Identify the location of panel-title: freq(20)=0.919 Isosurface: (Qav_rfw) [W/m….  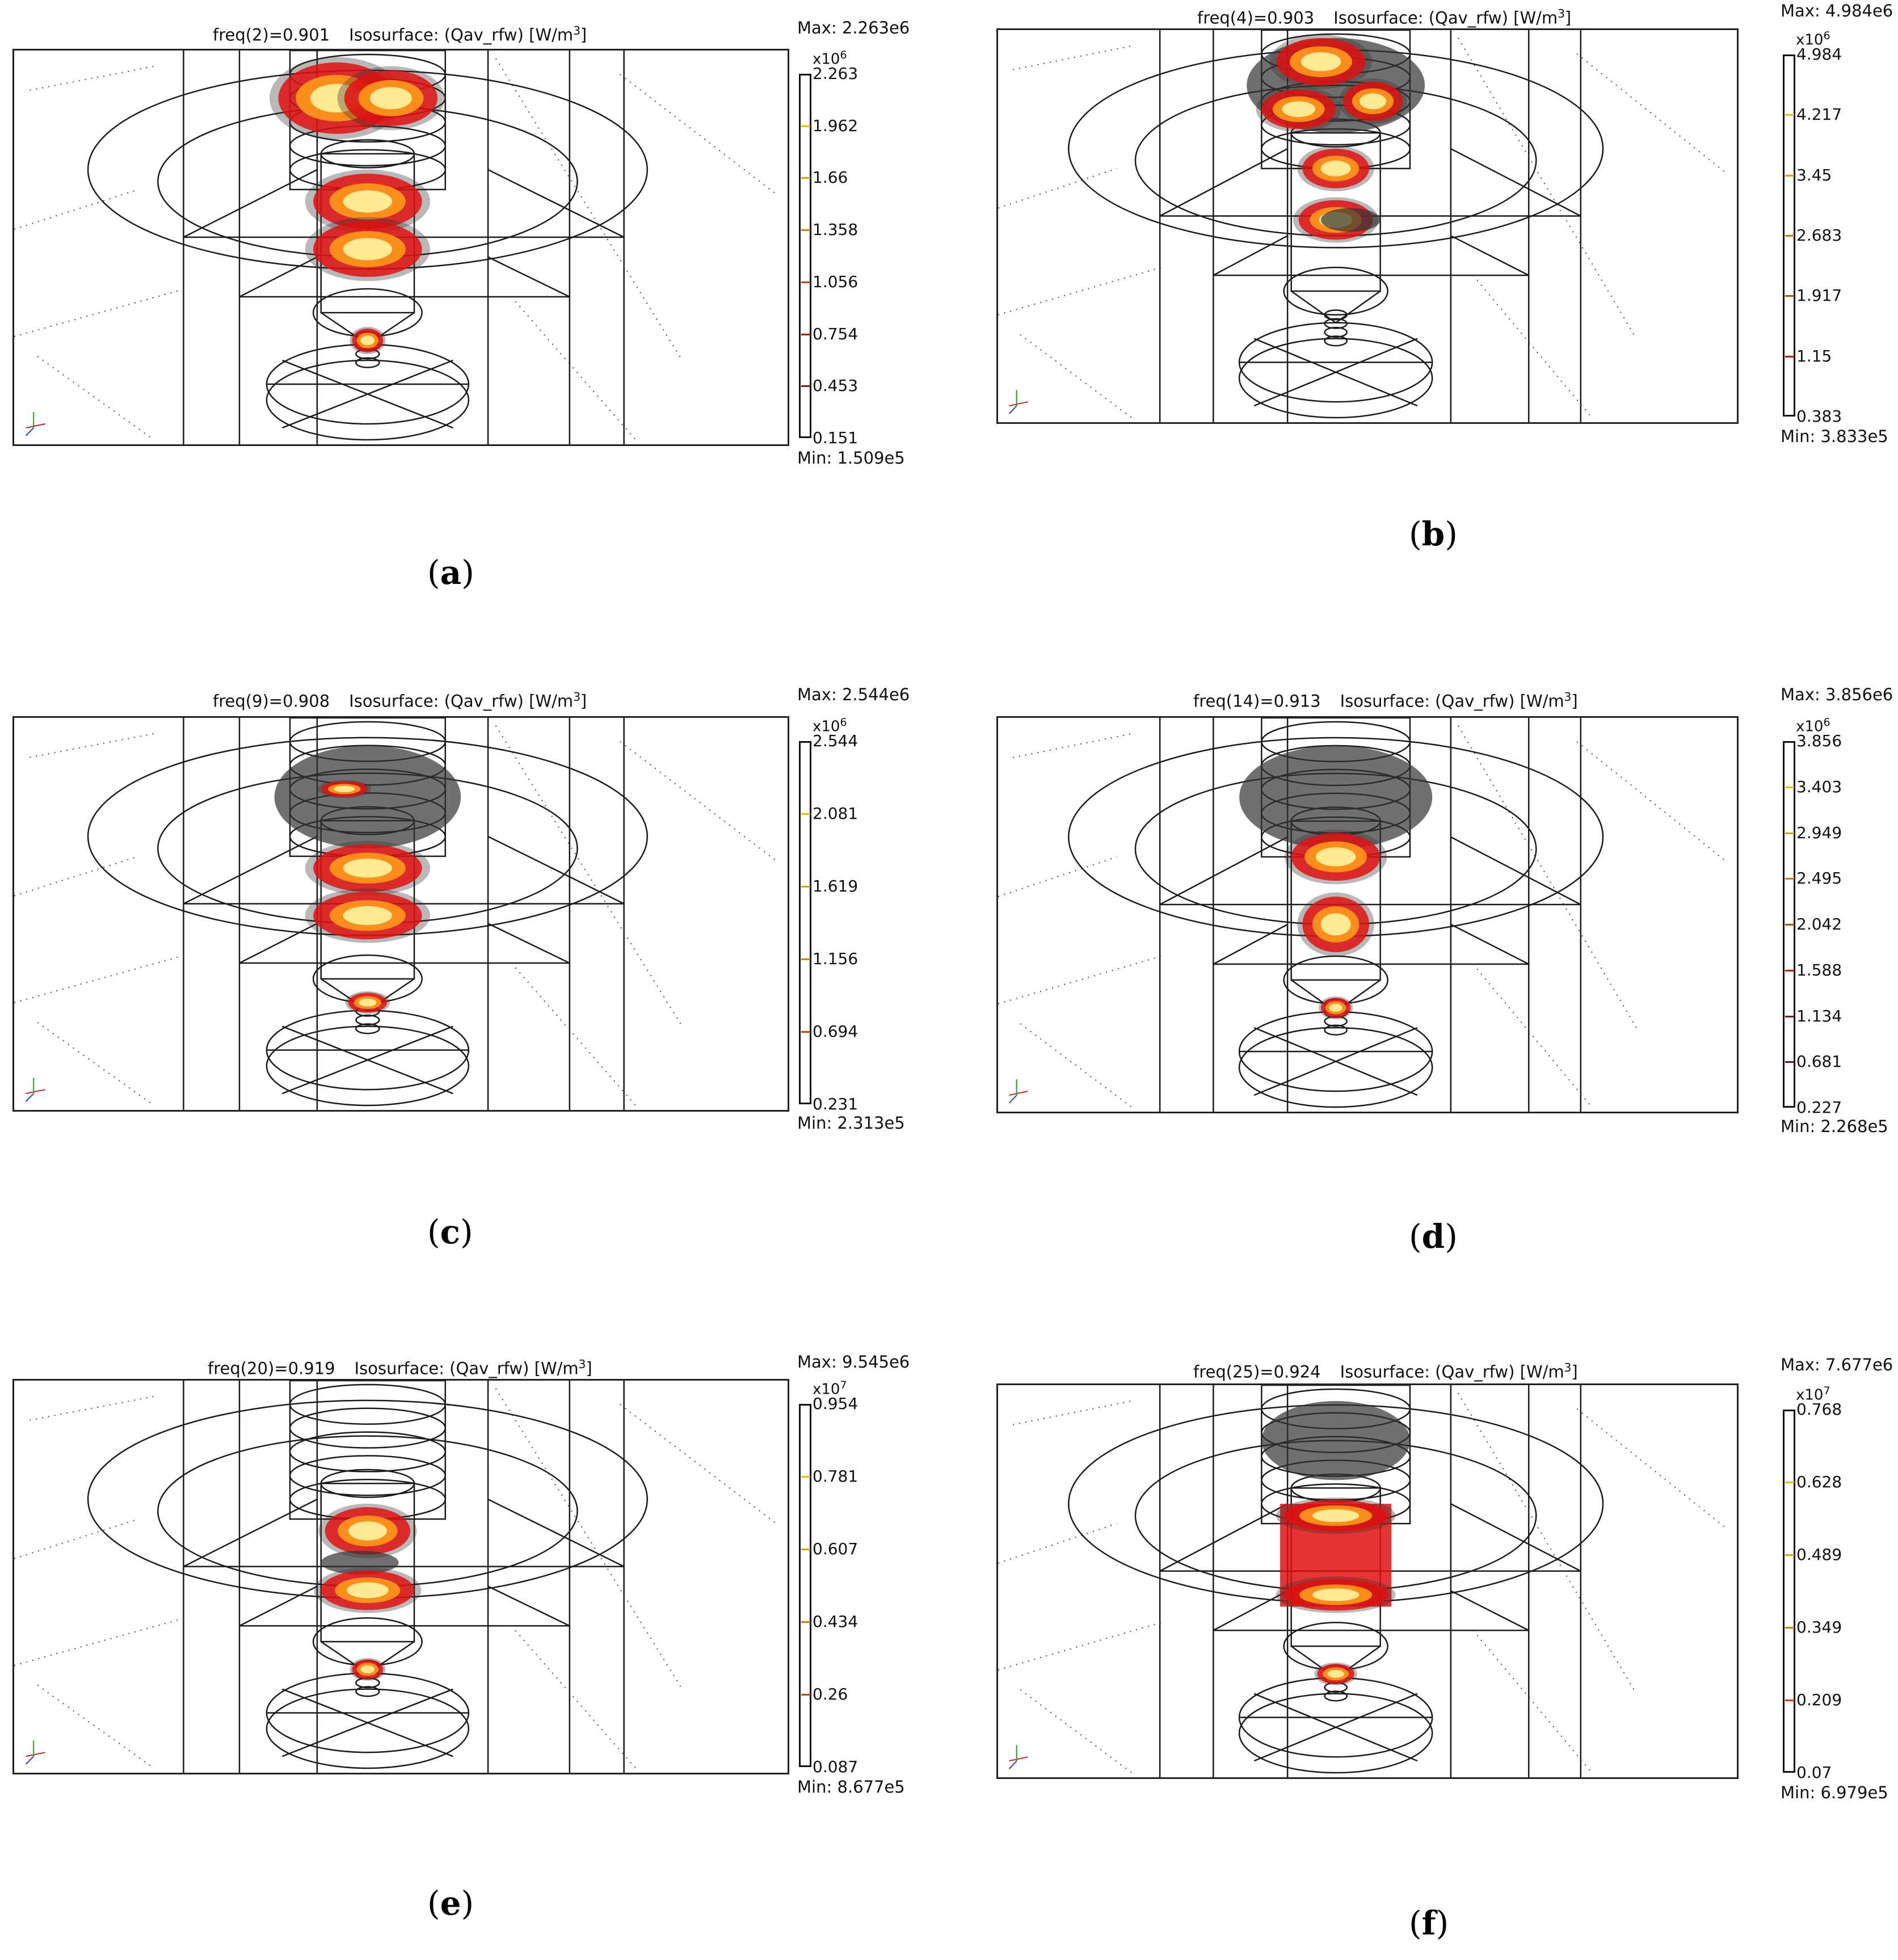
(400, 1367).